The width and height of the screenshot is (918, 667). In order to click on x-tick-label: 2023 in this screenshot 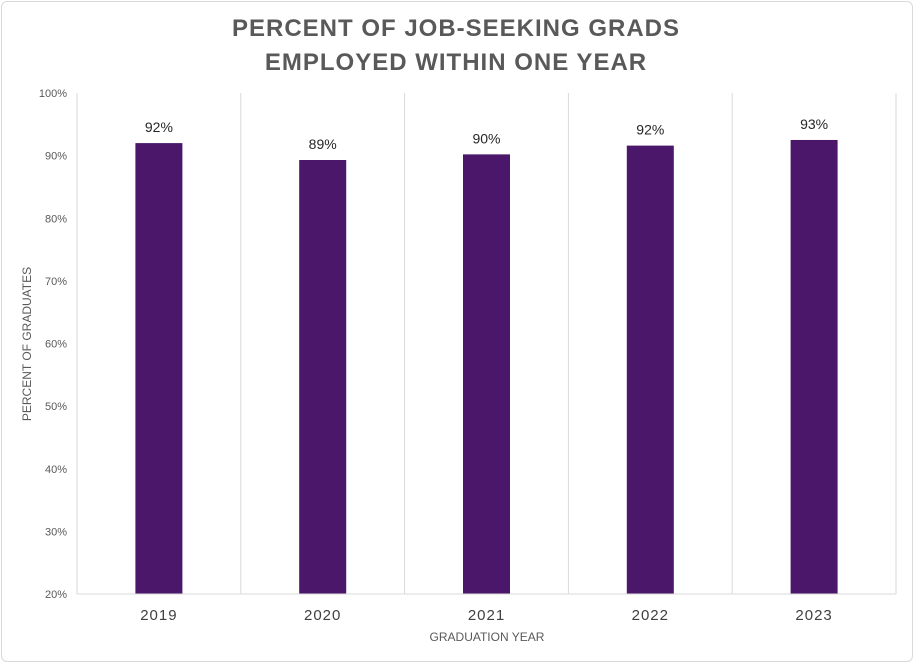, I will do `click(813, 615)`.